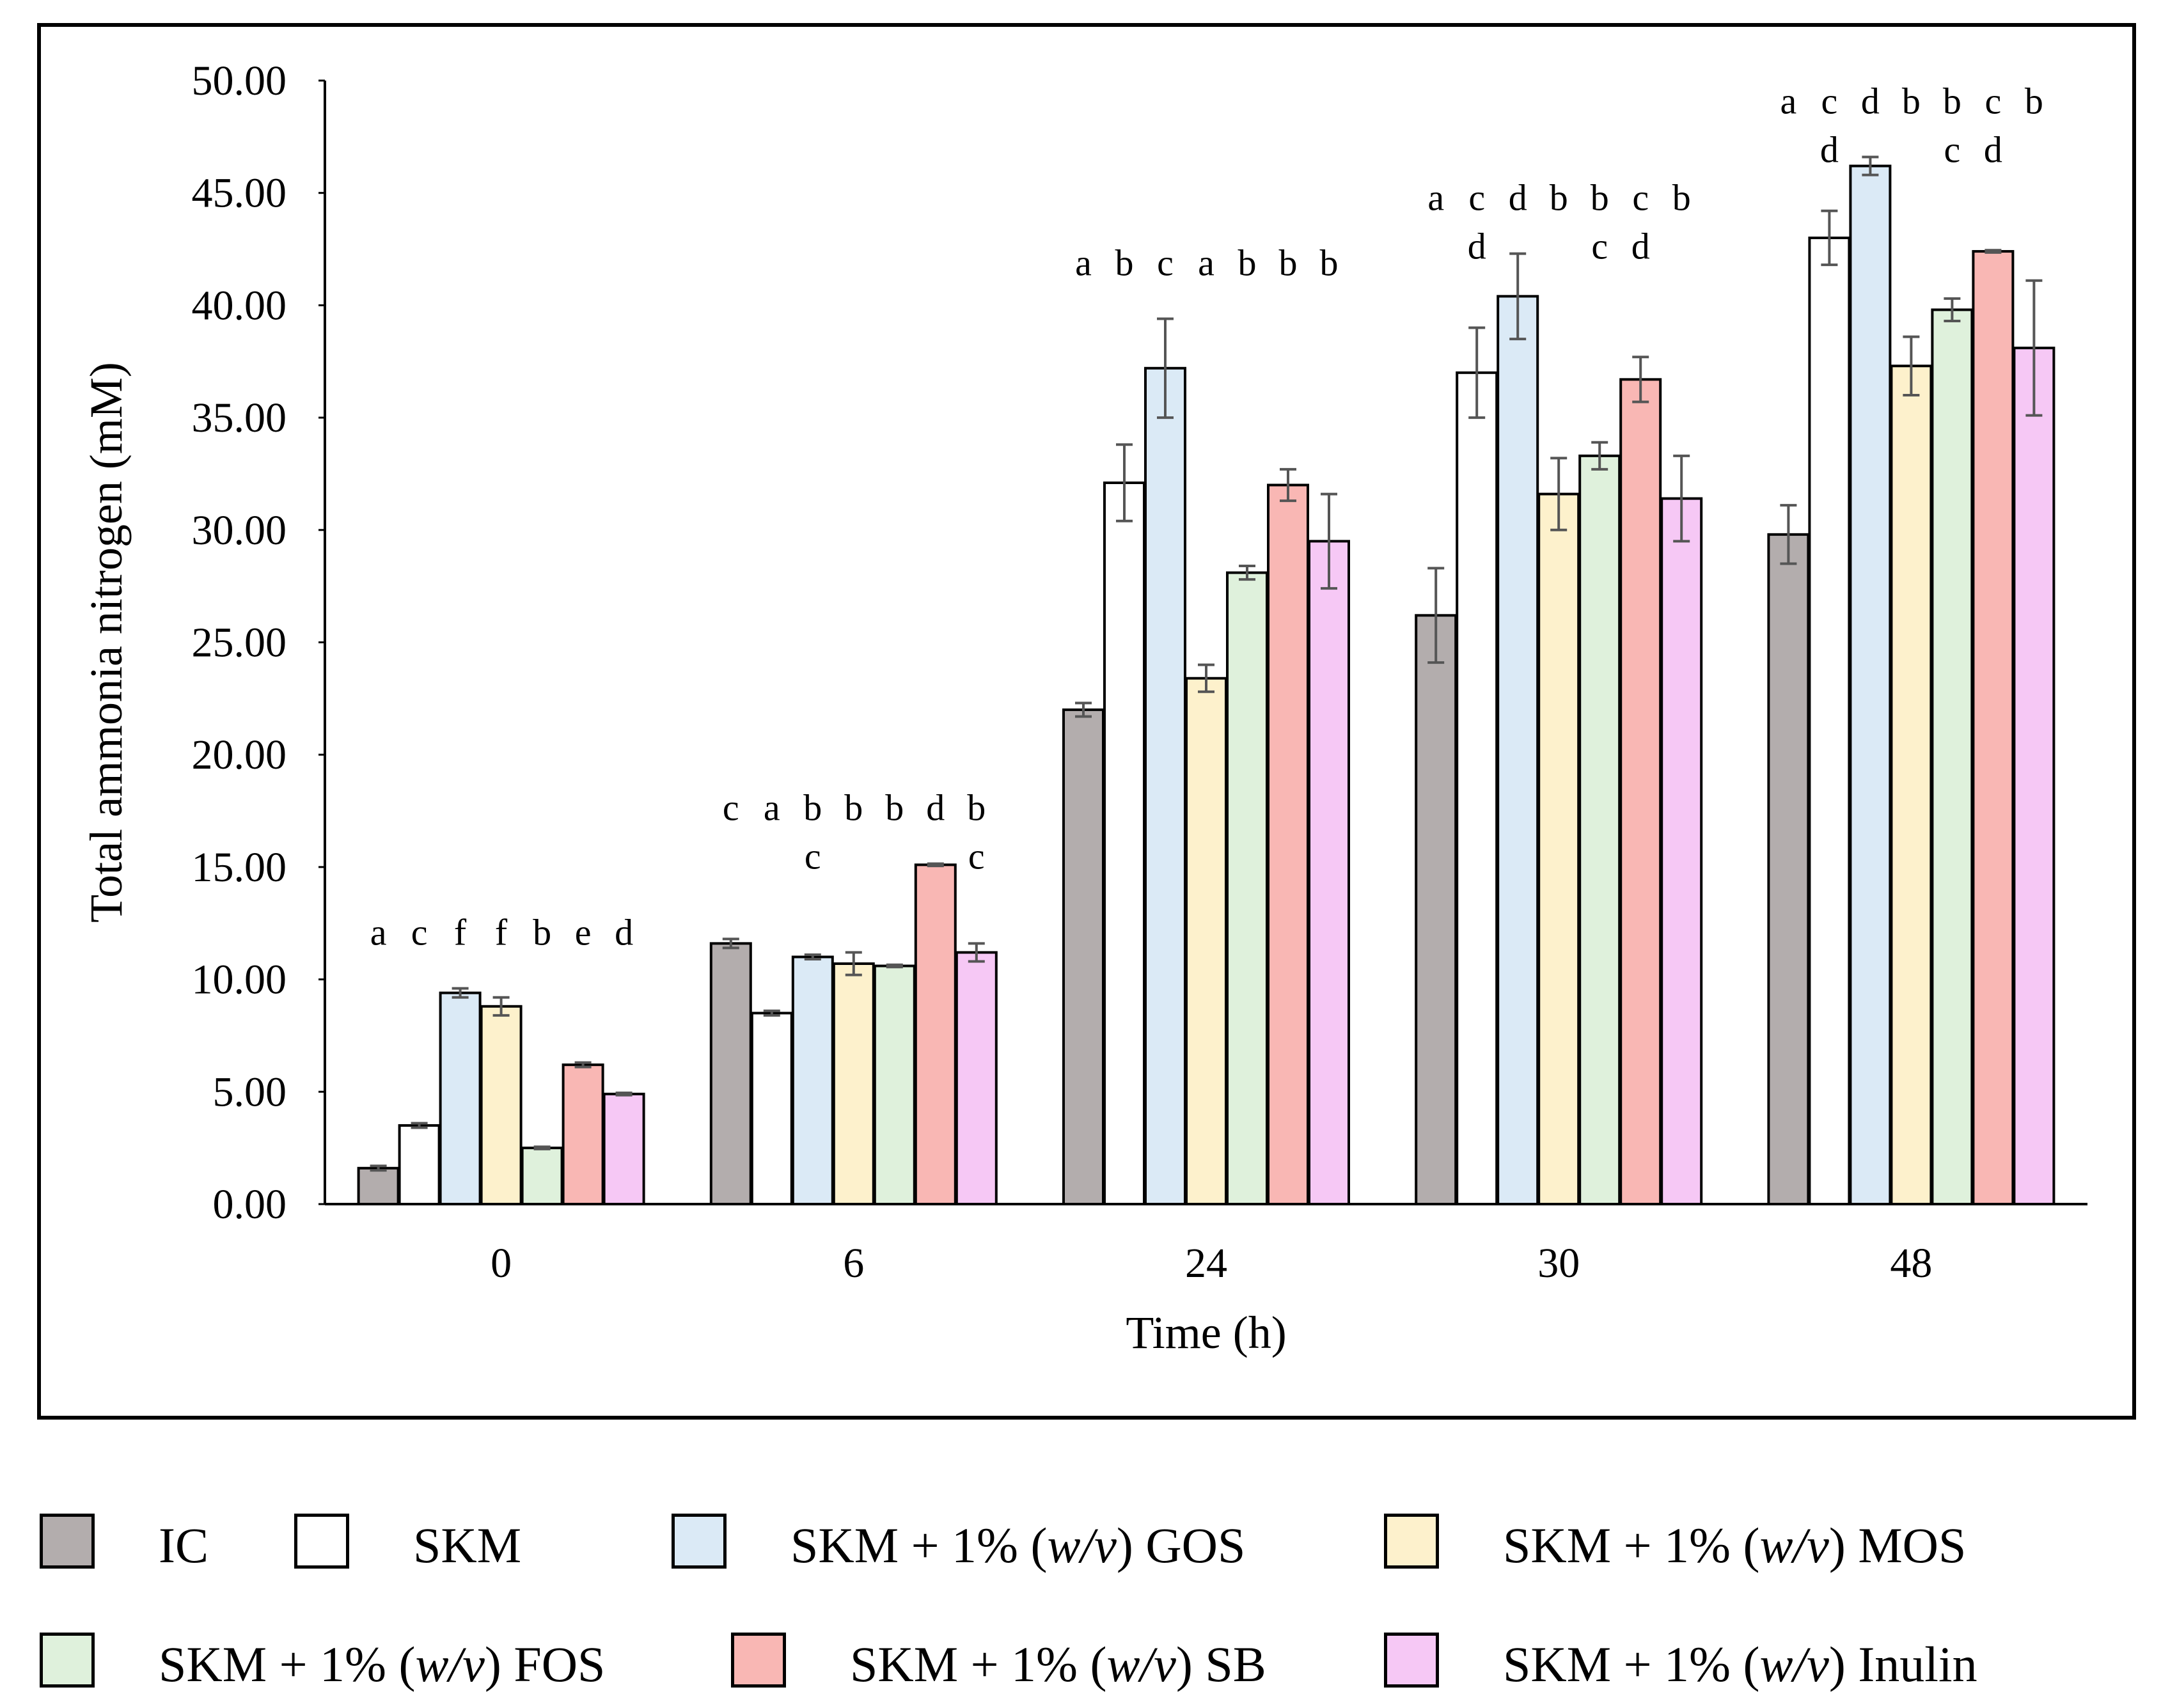  Describe the element at coordinates (1206, 1332) in the screenshot. I see `x-axis-title: Time (h)` at that location.